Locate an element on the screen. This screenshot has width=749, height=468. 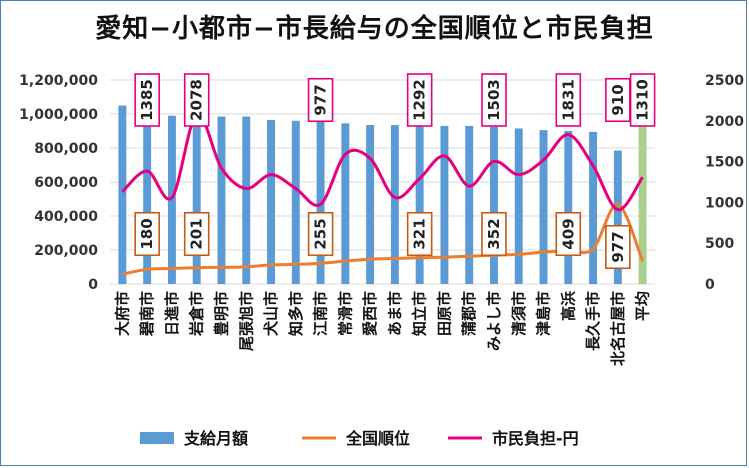
x-category-label: 碧南市 is located at coordinates (147, 314).